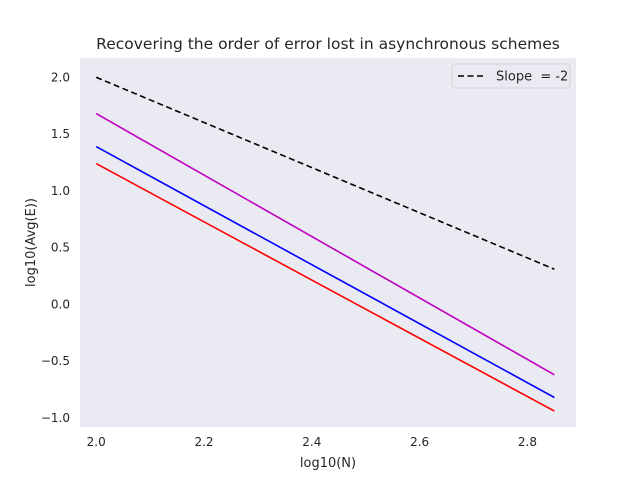 The image size is (640, 480). I want to click on x-tick-label: 2.4, so click(311, 442).